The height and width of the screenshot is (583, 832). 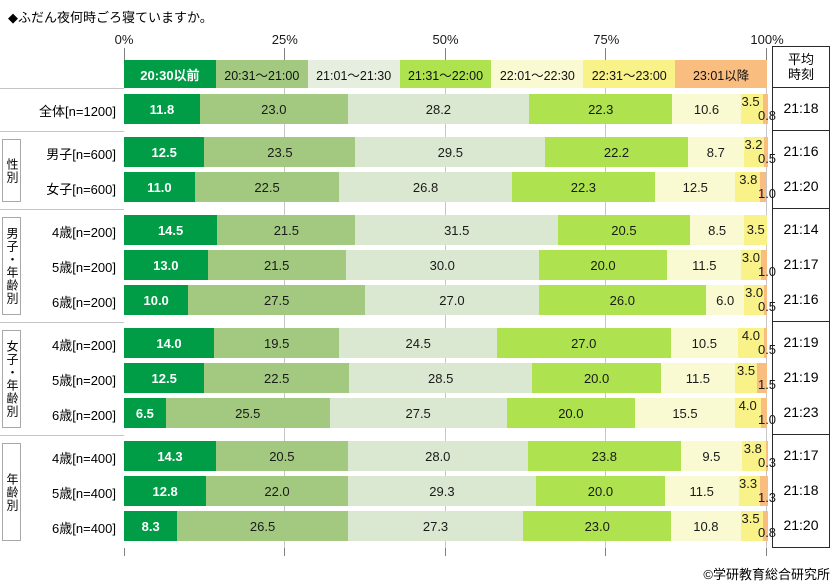 I want to click on group-label: 男子・年齢別, so click(x=11, y=266).